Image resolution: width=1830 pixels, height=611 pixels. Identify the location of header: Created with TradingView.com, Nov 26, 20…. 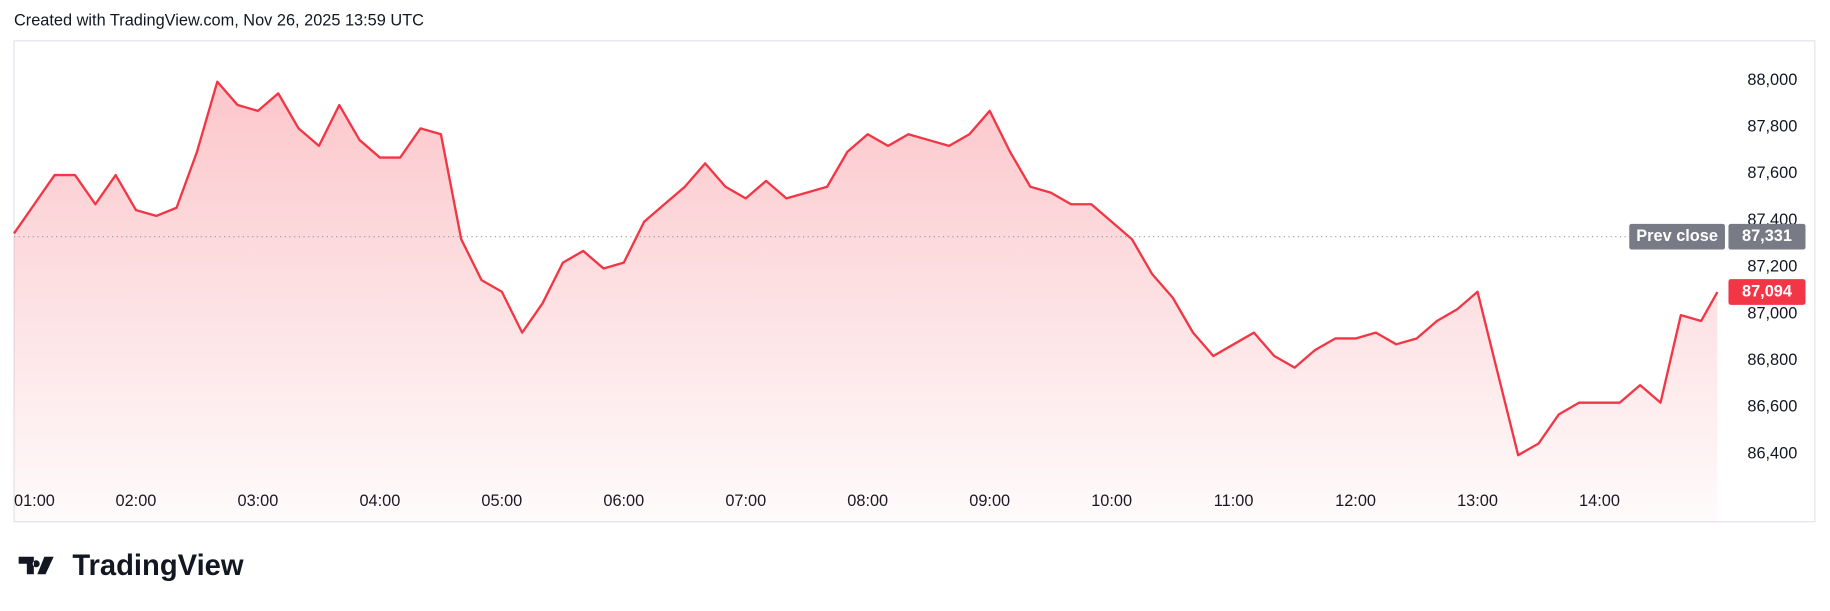
(219, 20).